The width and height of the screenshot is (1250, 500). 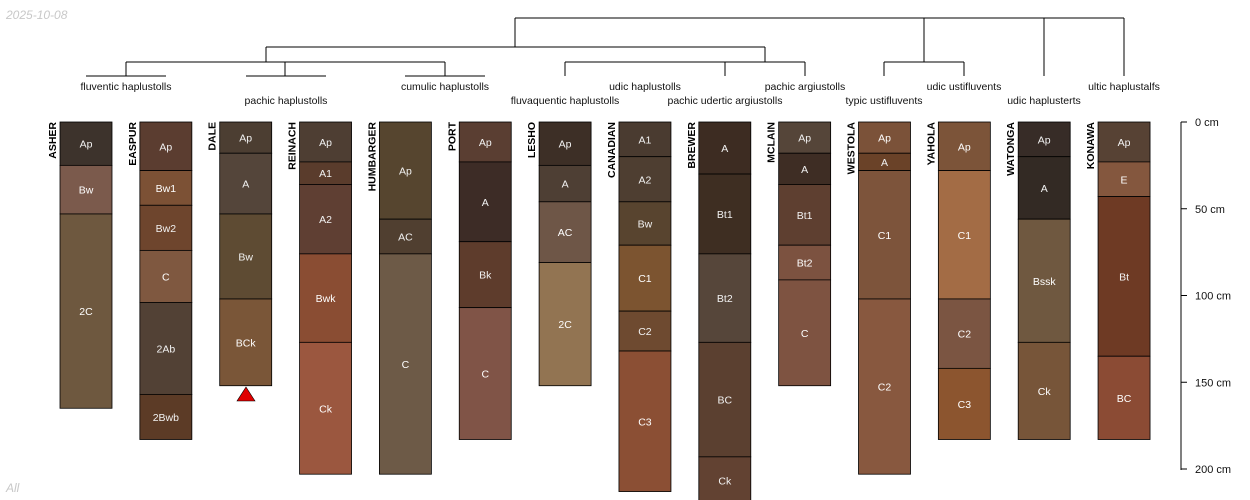 I want to click on depth-tick-label: 50 cm, so click(x=1210, y=210).